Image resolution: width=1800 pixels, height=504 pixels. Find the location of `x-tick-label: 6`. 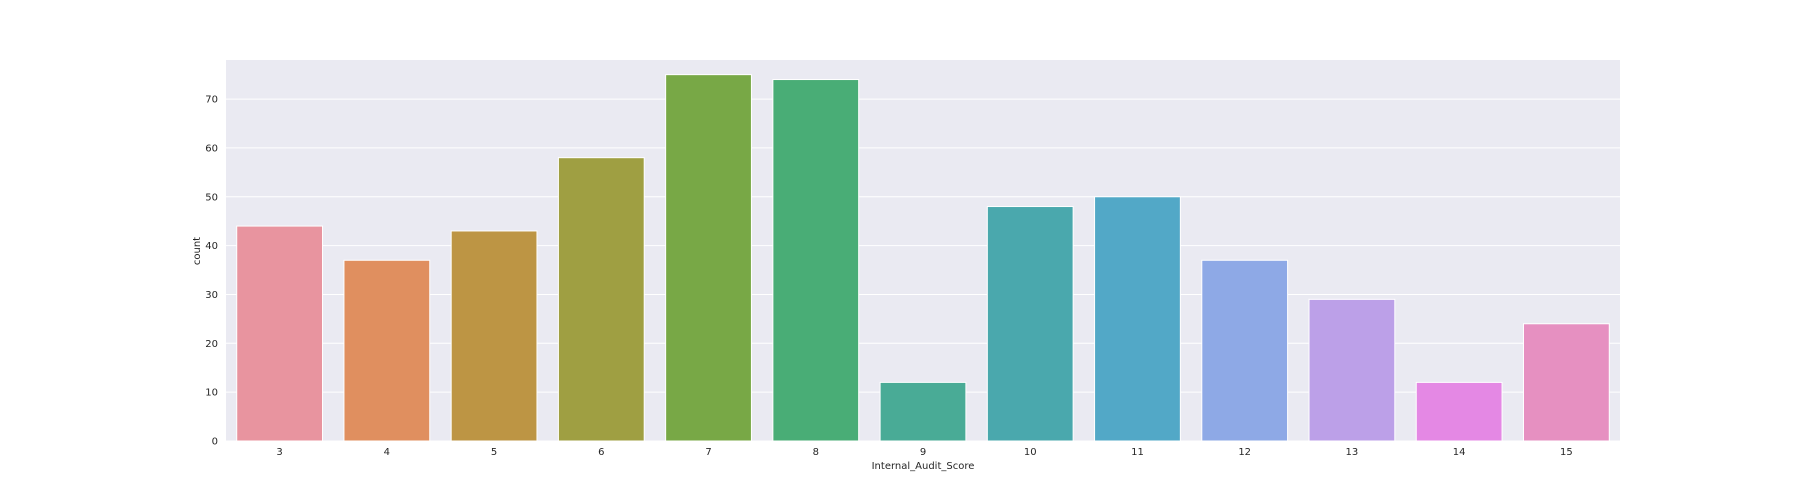

x-tick-label: 6 is located at coordinates (601, 452).